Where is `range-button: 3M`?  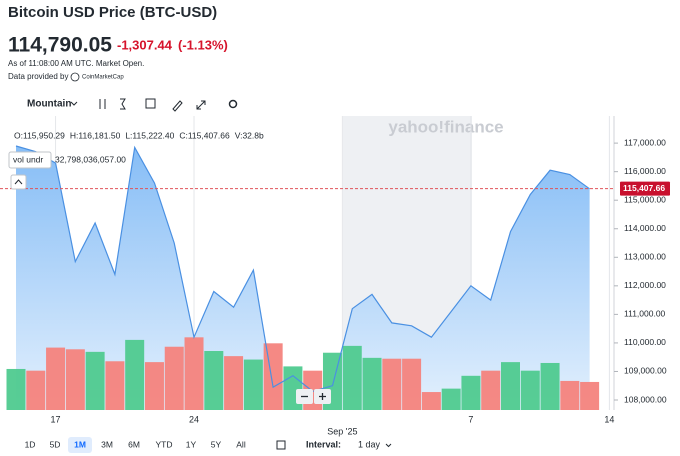 range-button: 3M is located at coordinates (107, 444).